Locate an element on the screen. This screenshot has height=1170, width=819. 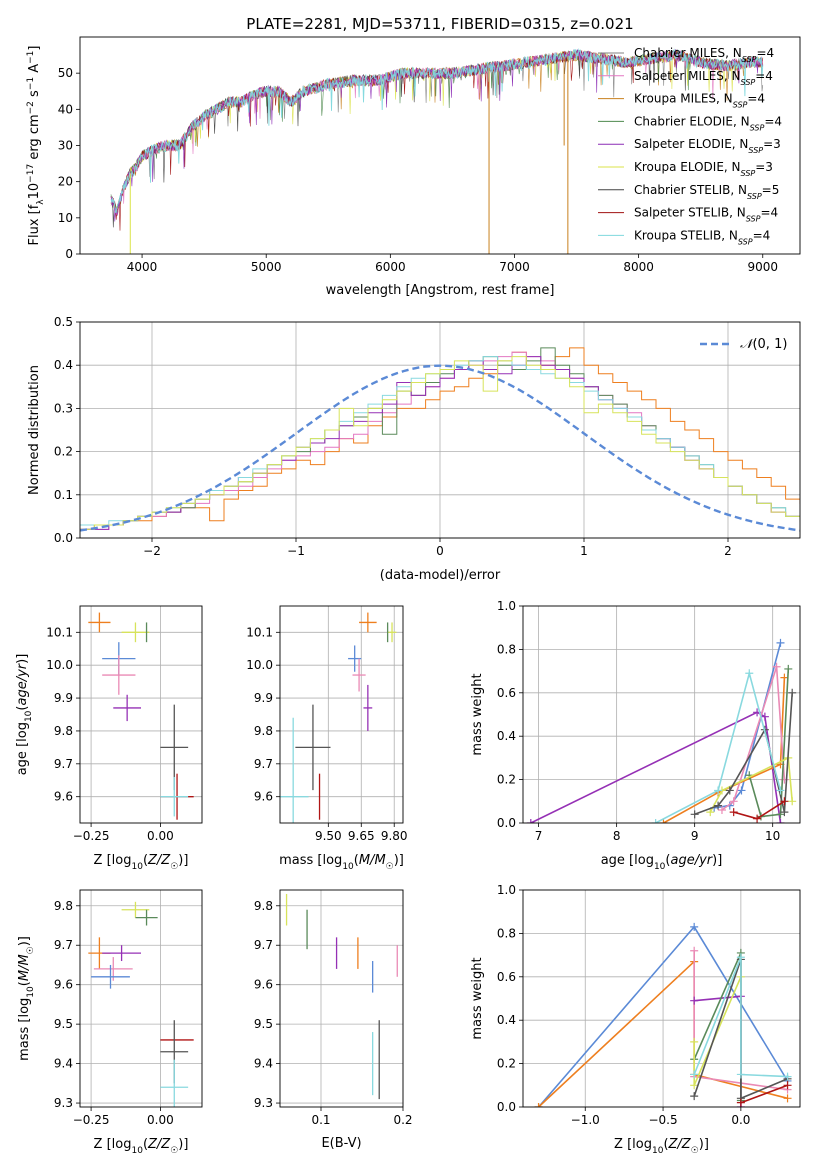
tick-label-x: 2 is located at coordinates (728, 551).